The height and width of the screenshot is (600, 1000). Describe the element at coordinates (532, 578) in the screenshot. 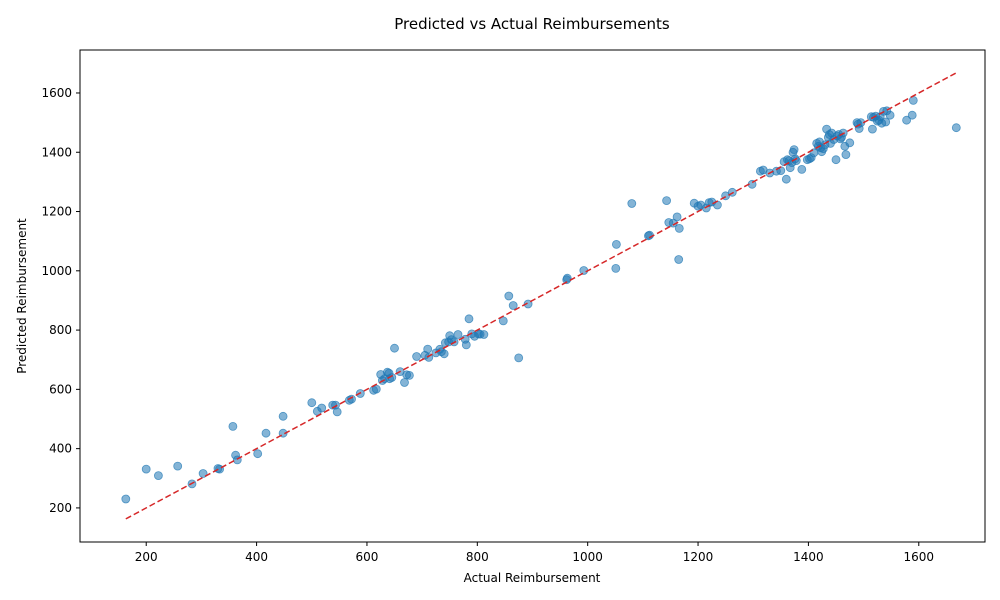

I see `x-axis-label: Actual Reimbursement` at that location.